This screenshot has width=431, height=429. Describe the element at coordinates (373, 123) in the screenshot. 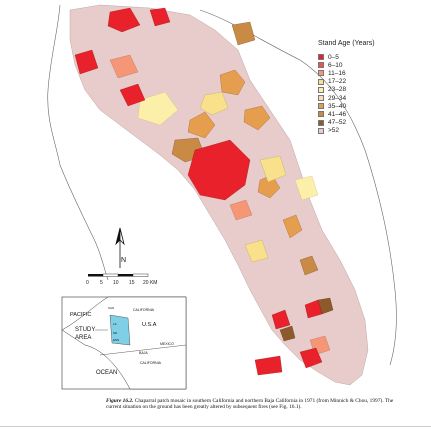

I see `legend-item: 47–52` at that location.